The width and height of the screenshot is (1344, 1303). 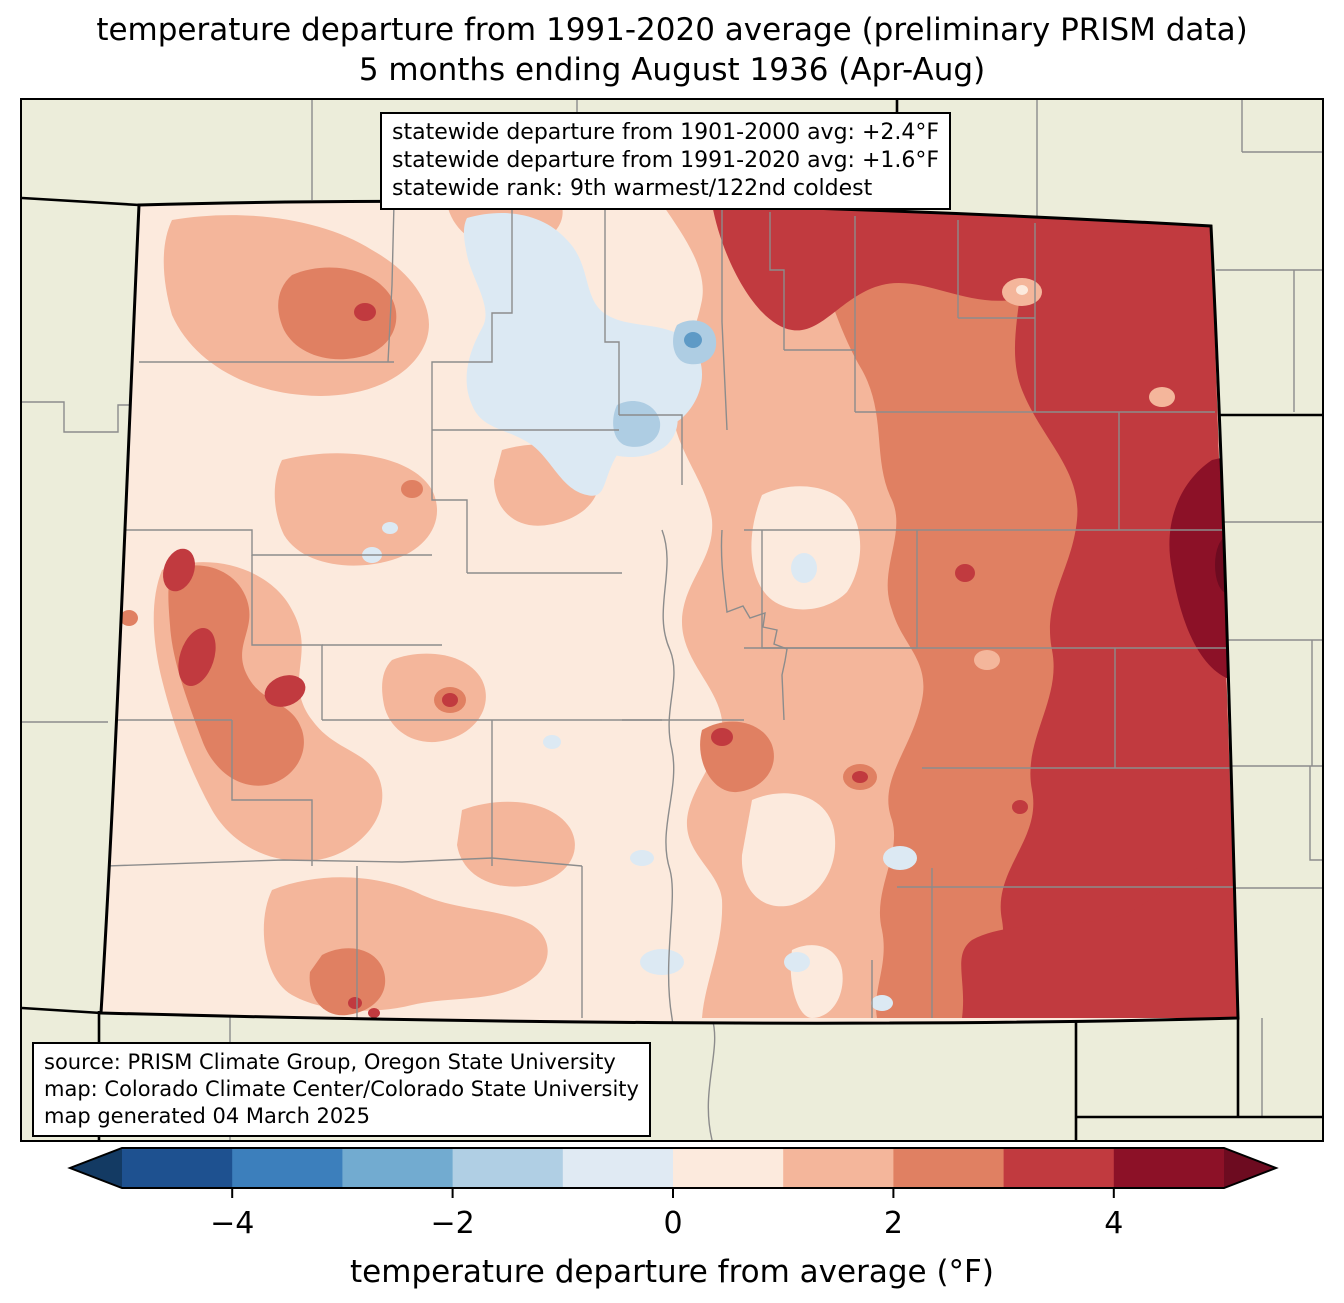 I want to click on colorbar-outline, so click(x=673, y=1168).